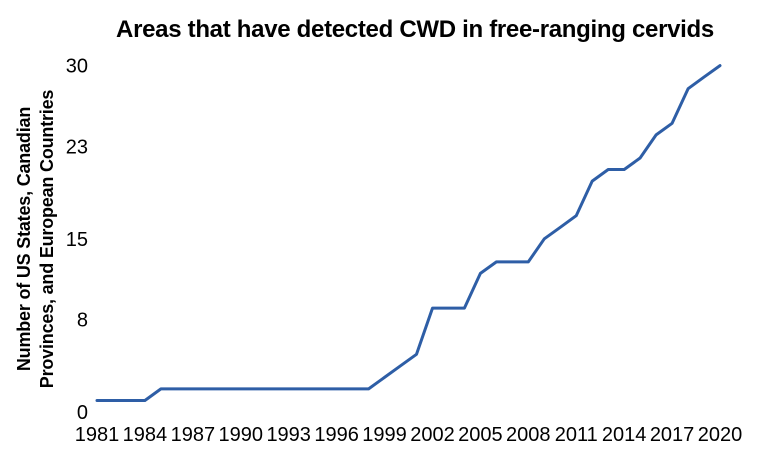  What do you see at coordinates (77, 147) in the screenshot?
I see `y-tick-label: 23` at bounding box center [77, 147].